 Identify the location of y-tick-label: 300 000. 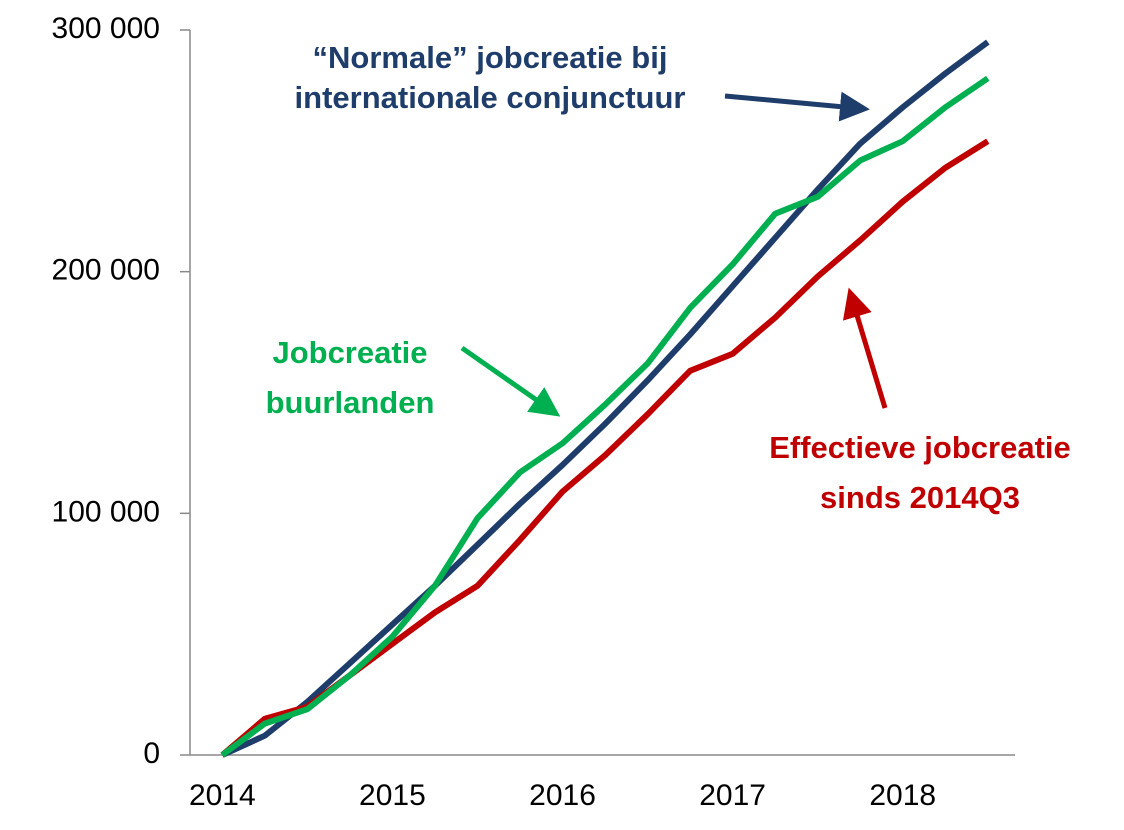
(106, 28).